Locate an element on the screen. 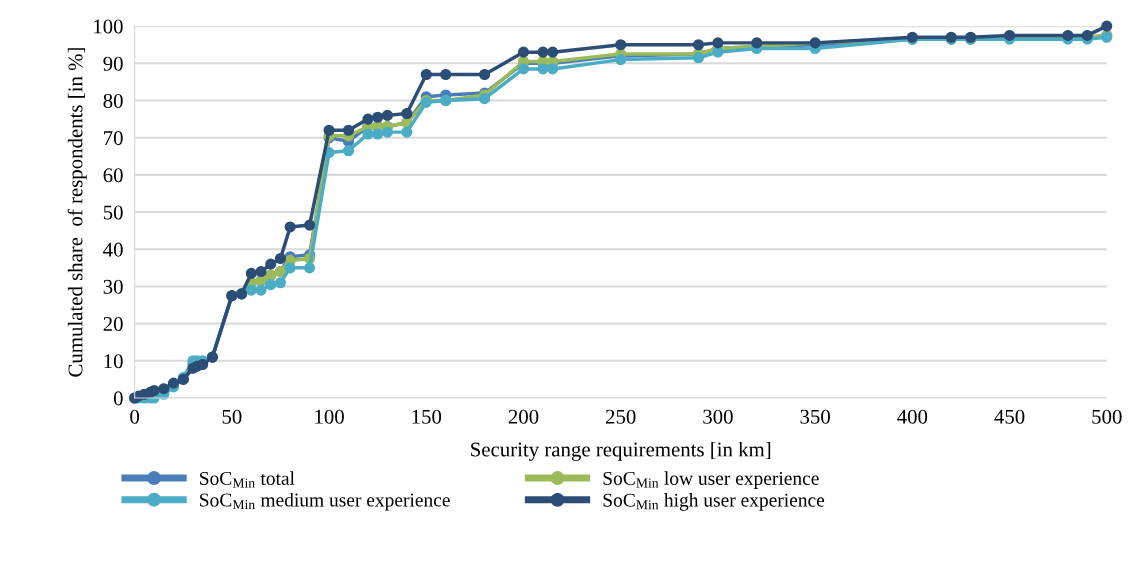 Image resolution: width=1141 pixels, height=581 pixels. x-tick-label: 150 is located at coordinates (427, 416).